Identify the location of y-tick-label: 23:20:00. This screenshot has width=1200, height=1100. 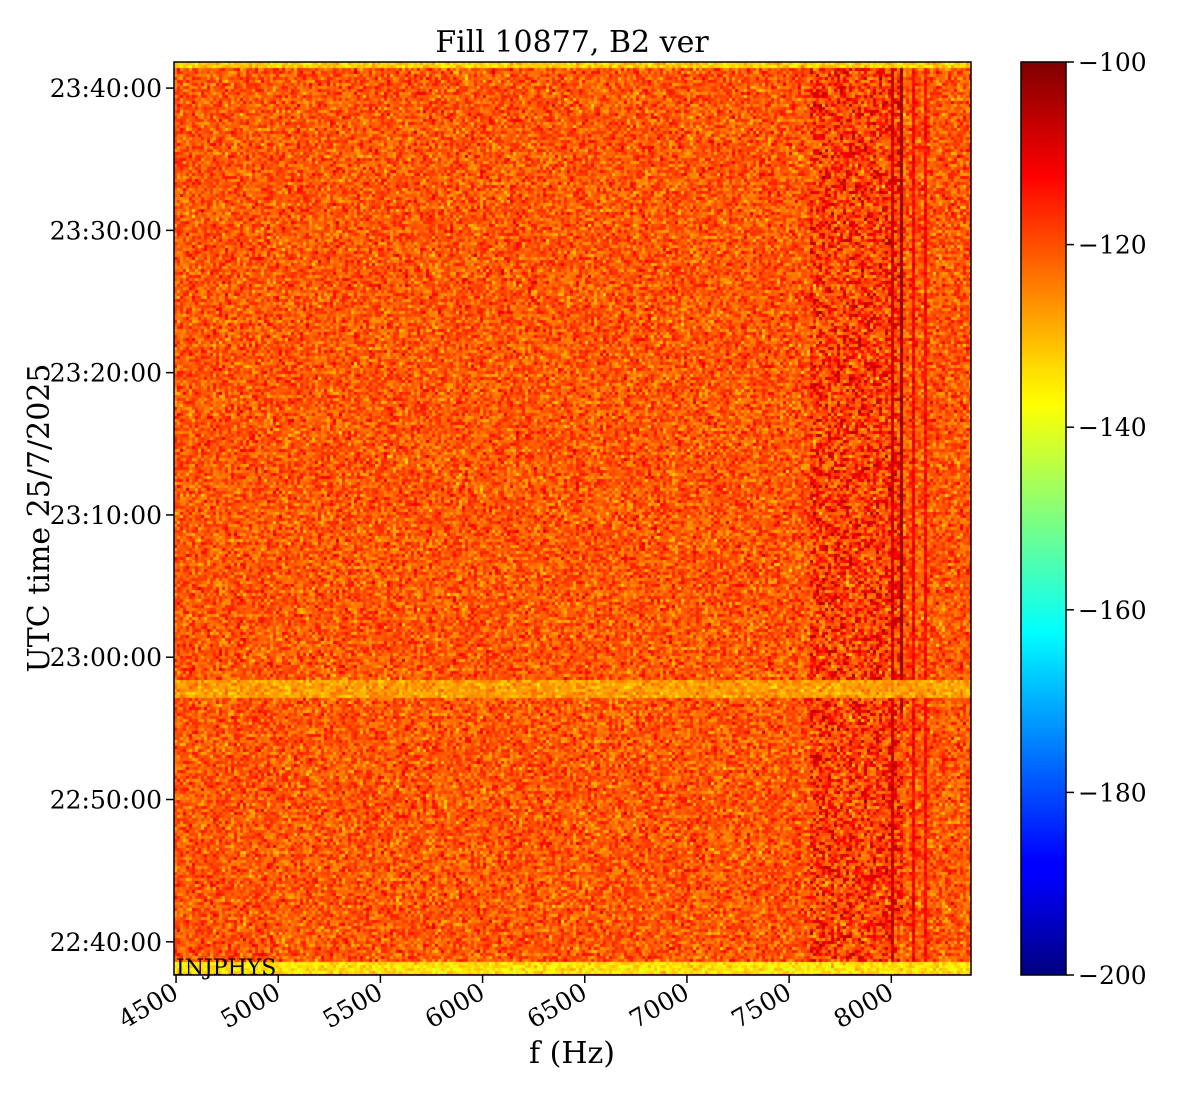
(106, 373).